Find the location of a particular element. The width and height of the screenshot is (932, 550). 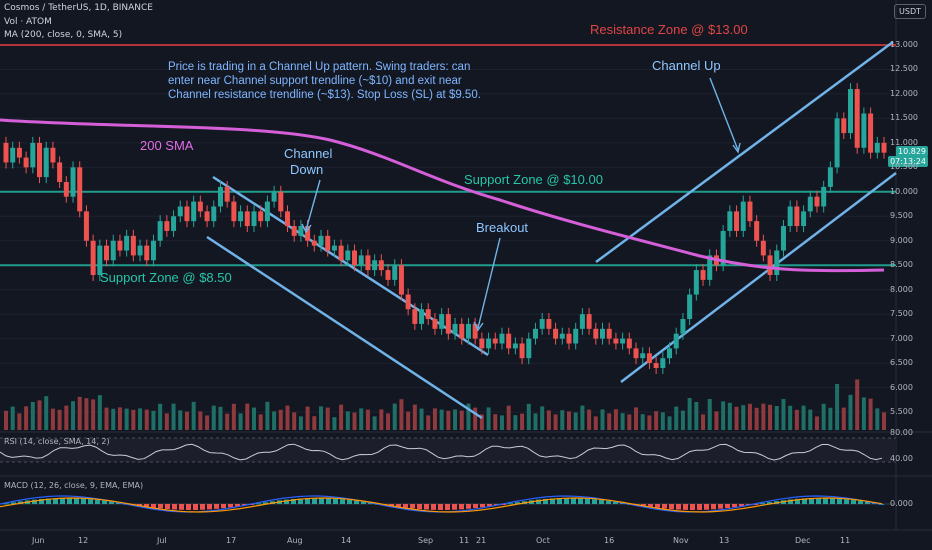

price-tick-label: 8.500 is located at coordinates (901, 265).